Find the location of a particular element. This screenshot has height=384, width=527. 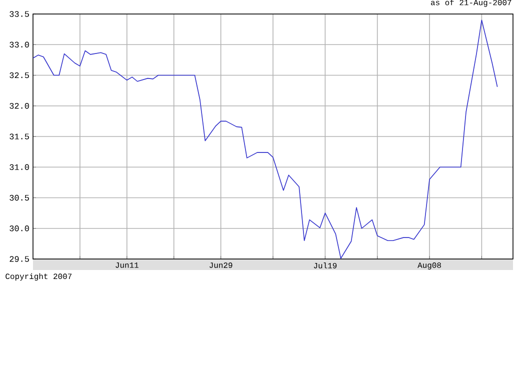

y-tick-label: 31.5 is located at coordinates (19, 137).